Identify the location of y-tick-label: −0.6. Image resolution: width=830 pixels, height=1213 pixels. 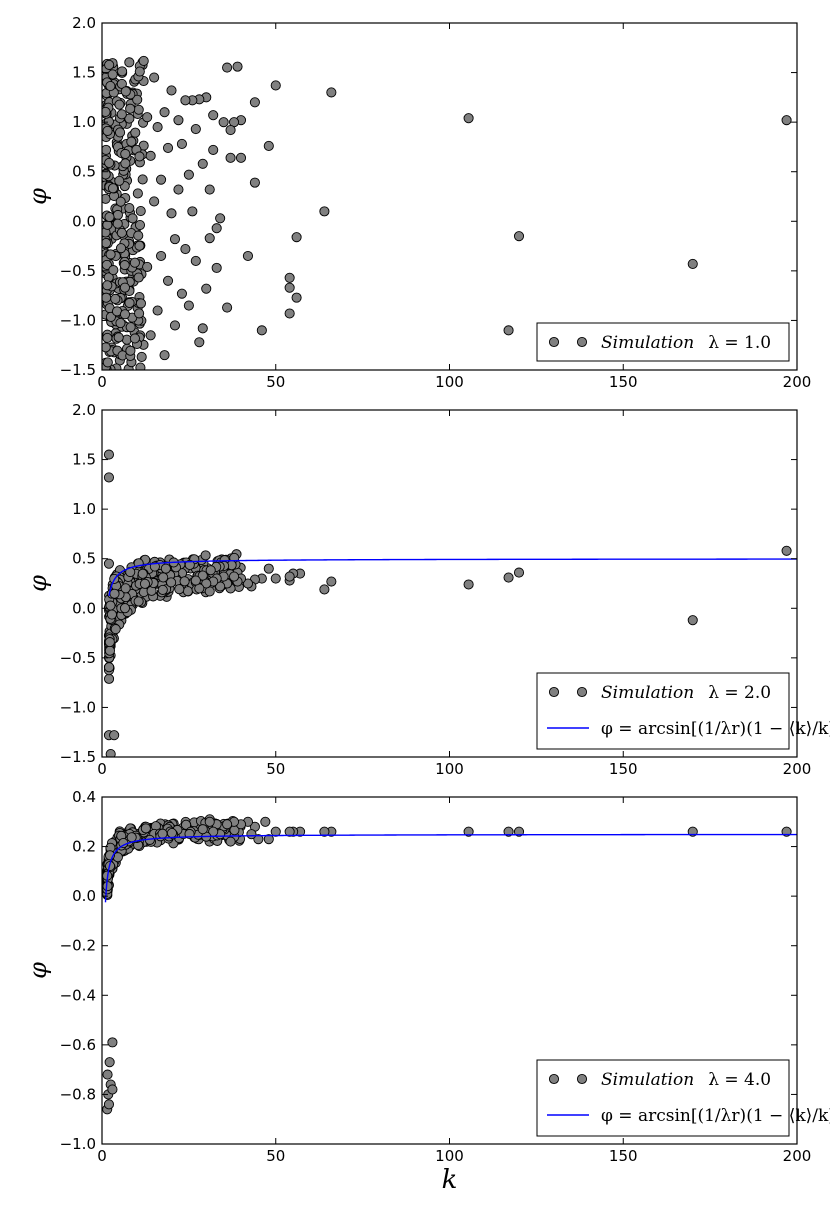
(78, 1045).